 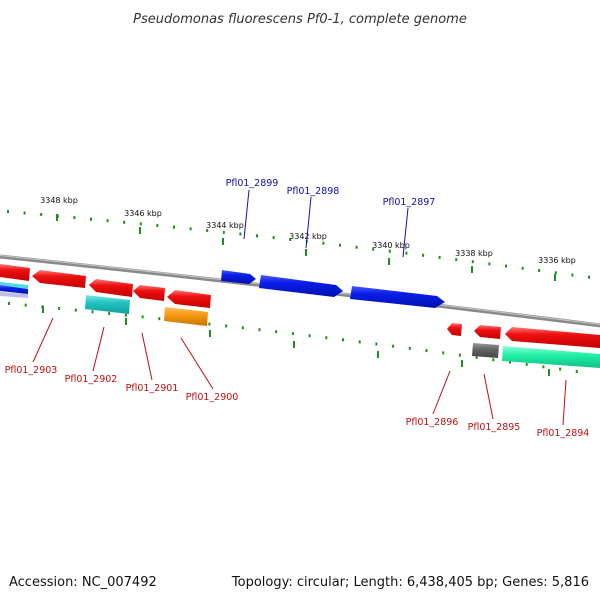 I want to click on gene-arrow-partial-left, so click(x=15, y=272).